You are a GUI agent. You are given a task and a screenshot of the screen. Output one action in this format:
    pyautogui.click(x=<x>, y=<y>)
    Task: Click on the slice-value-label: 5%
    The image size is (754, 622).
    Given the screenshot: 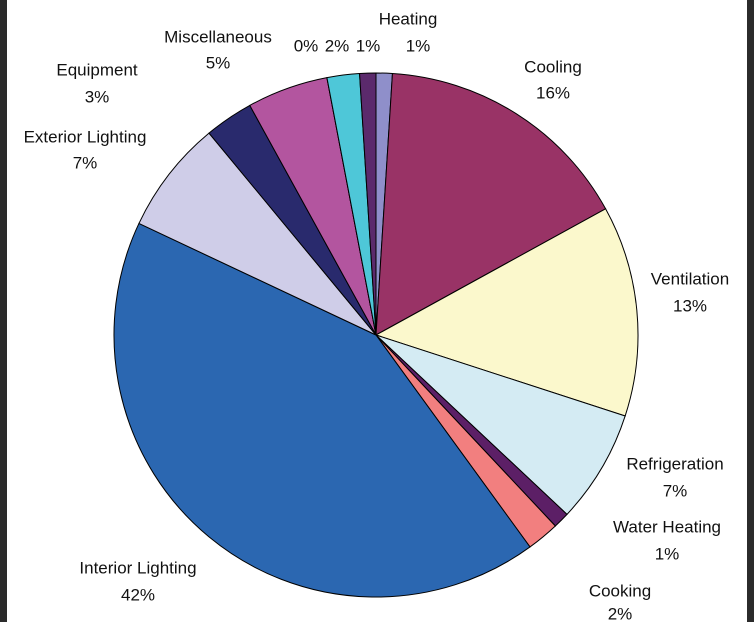 What is the action you would take?
    pyautogui.click(x=218, y=62)
    